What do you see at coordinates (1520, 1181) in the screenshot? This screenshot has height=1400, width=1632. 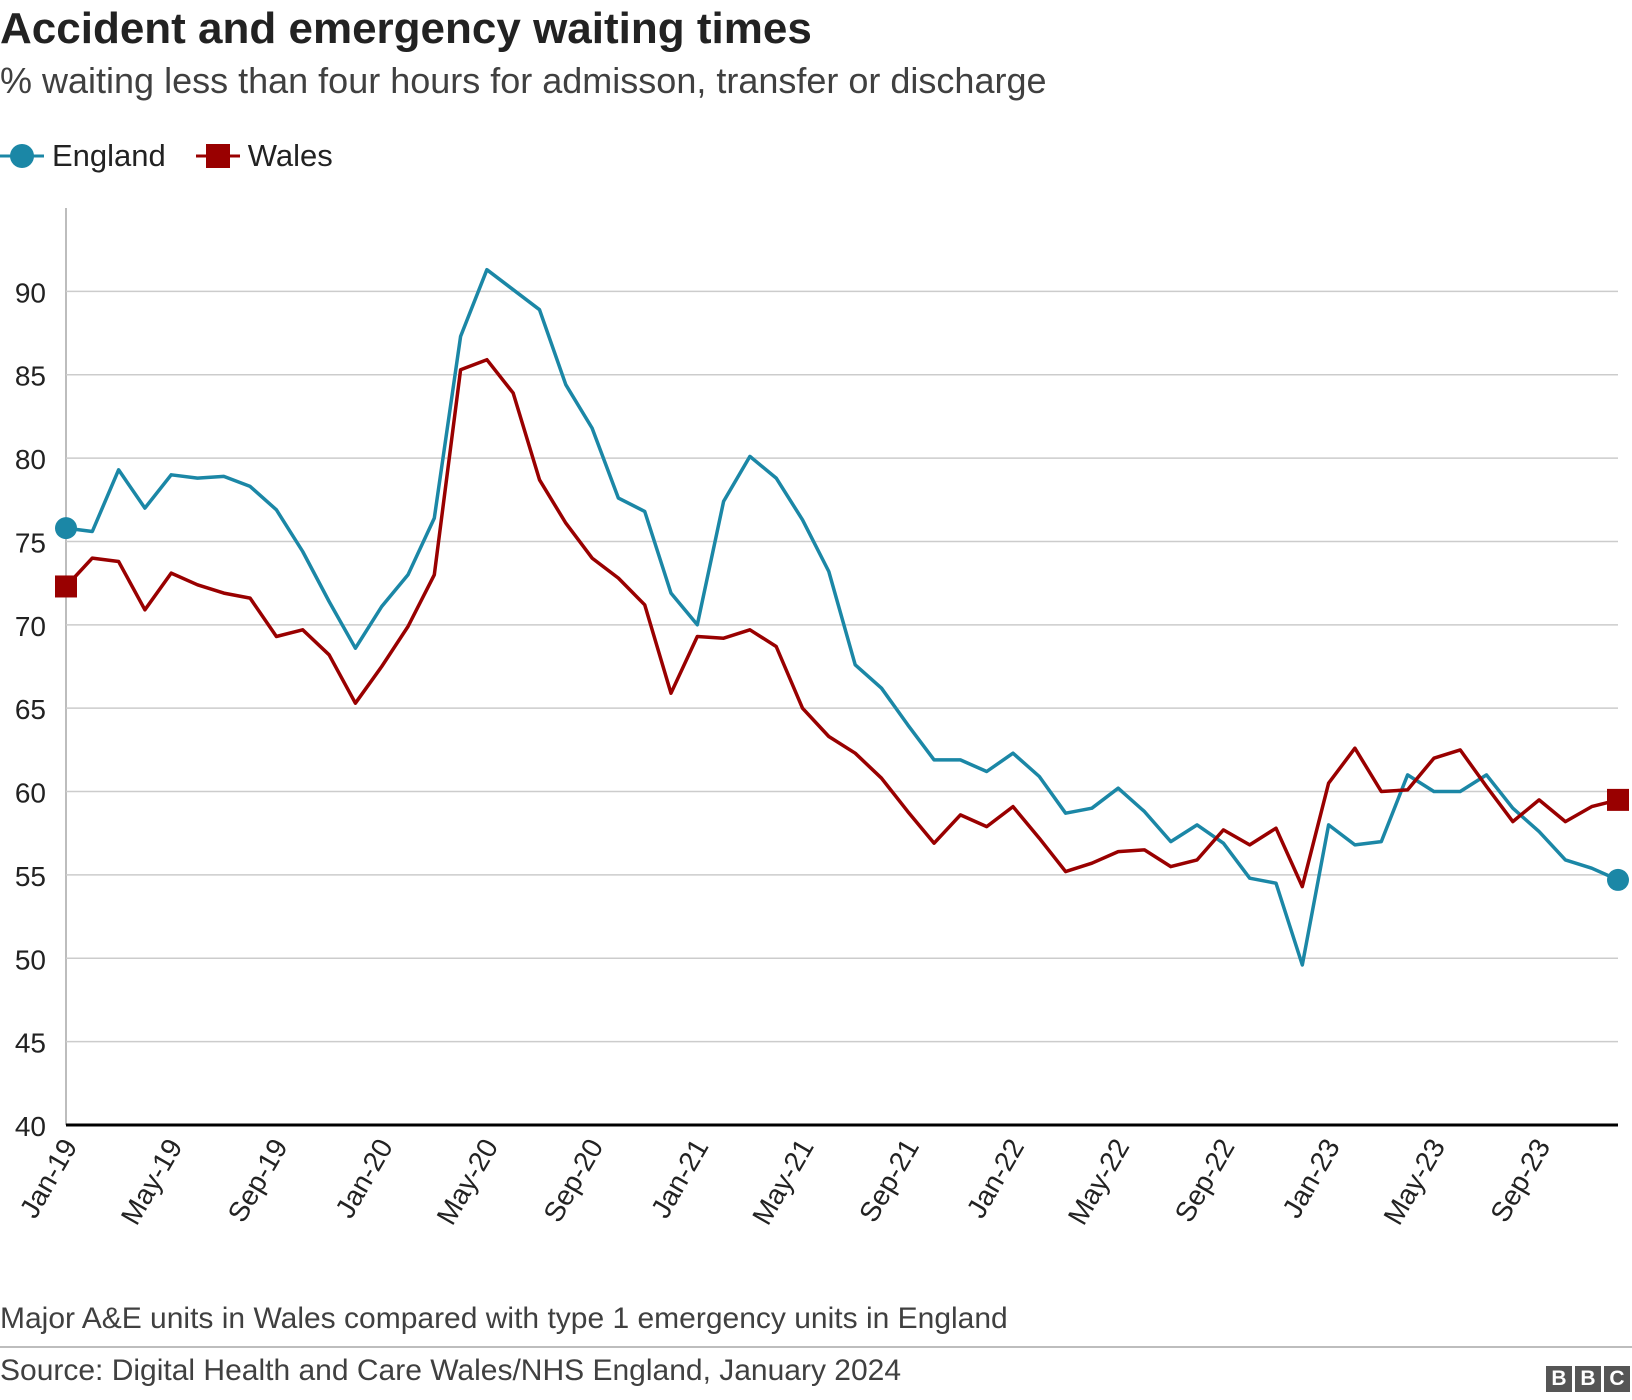 I see `x-tick-label: Sep-23` at bounding box center [1520, 1181].